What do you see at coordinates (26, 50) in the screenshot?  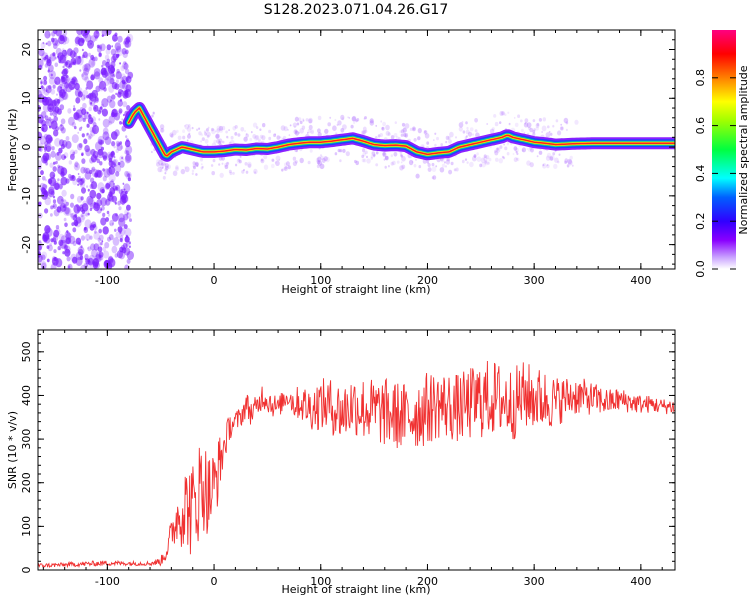 I see `y-tick-label: 20` at bounding box center [26, 50].